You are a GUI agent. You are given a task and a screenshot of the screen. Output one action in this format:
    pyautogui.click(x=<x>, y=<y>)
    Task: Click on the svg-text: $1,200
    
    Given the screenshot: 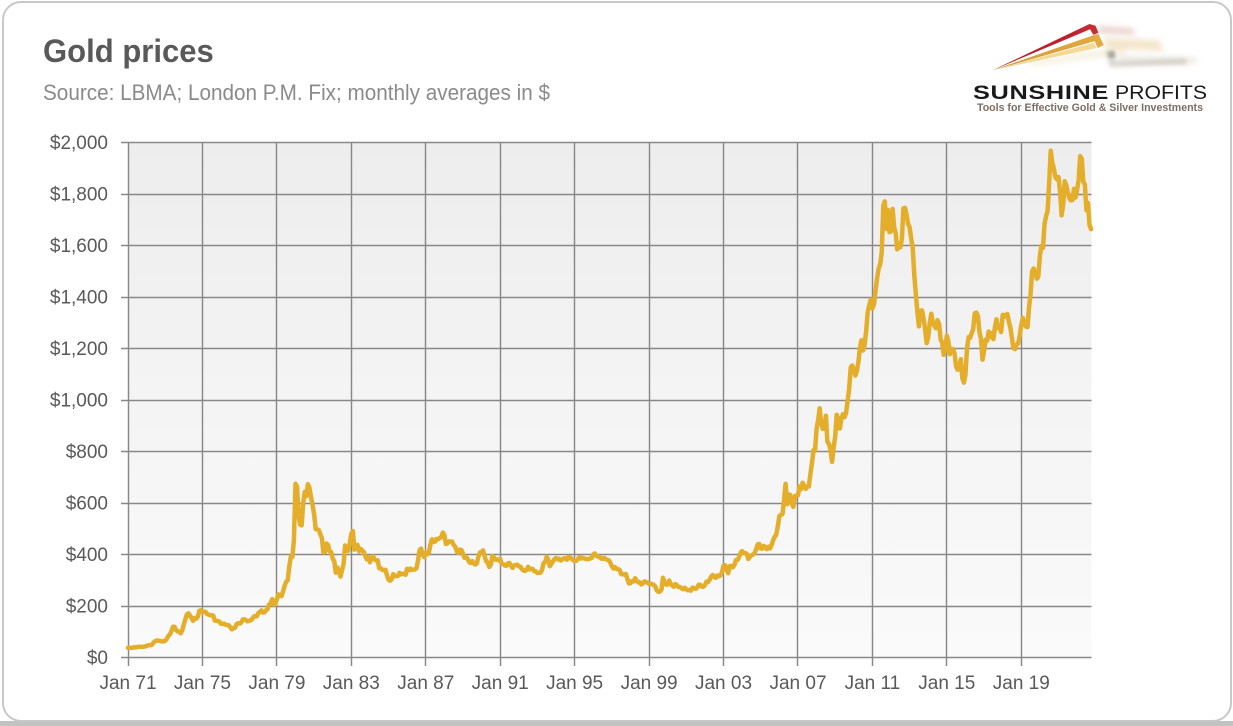 What is the action you would take?
    pyautogui.click(x=79, y=349)
    